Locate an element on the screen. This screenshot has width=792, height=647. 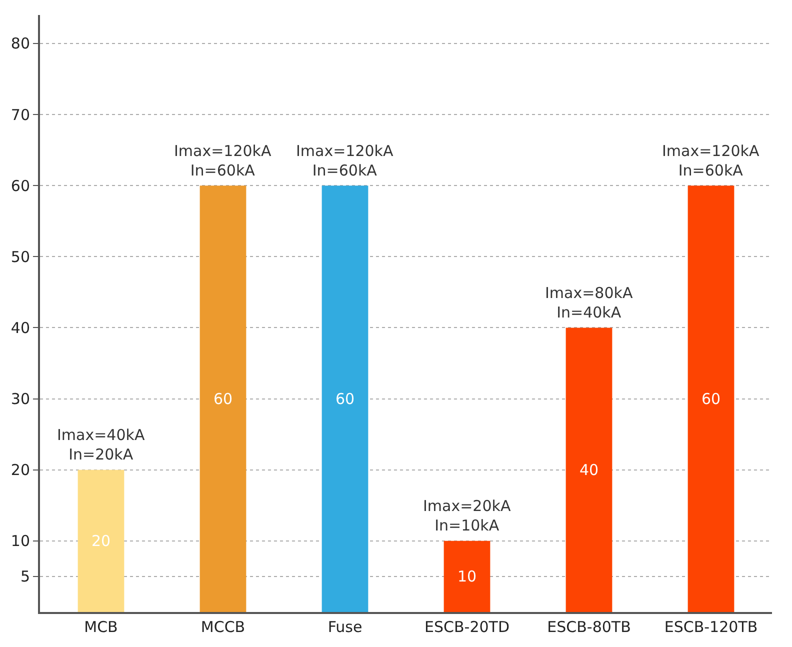
data-label: 20 is located at coordinates (101, 541).